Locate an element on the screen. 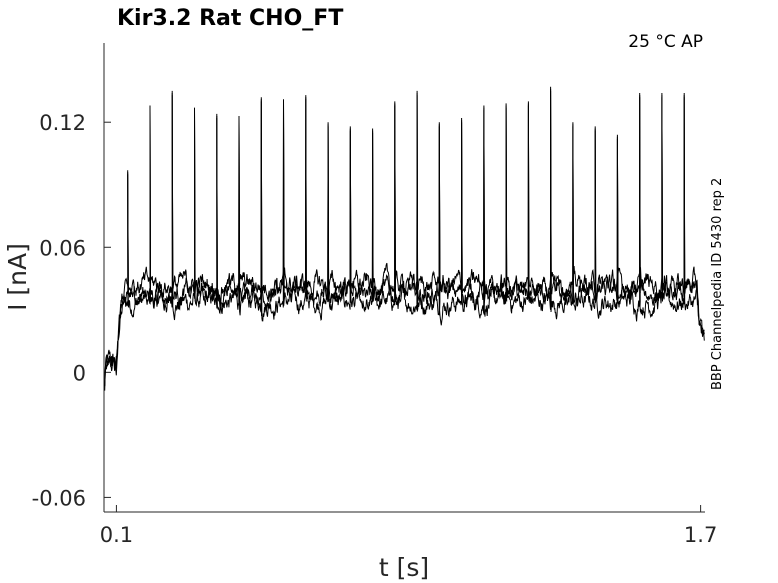 This screenshot has height=583, width=778. x-axis-label: t [s] is located at coordinates (404, 567).